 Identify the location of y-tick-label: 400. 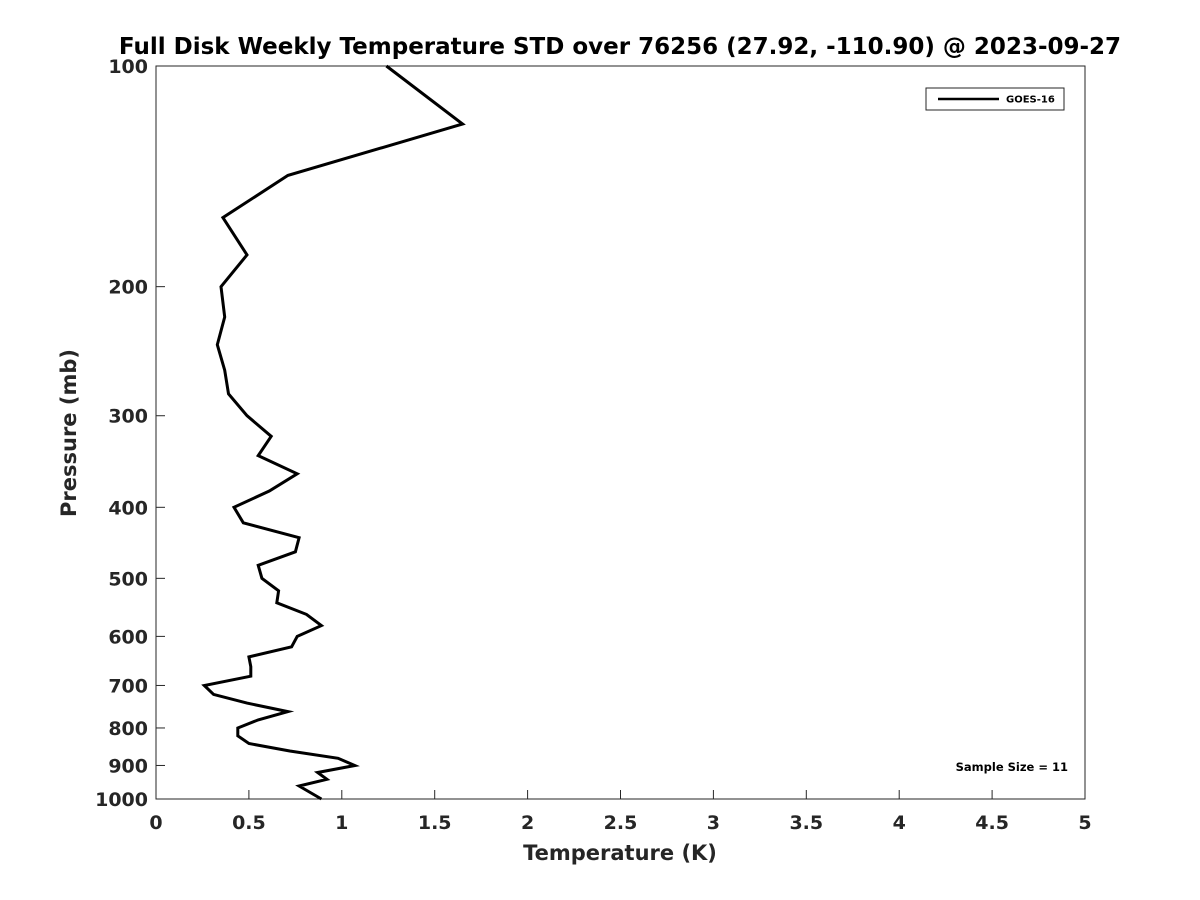
(128, 508).